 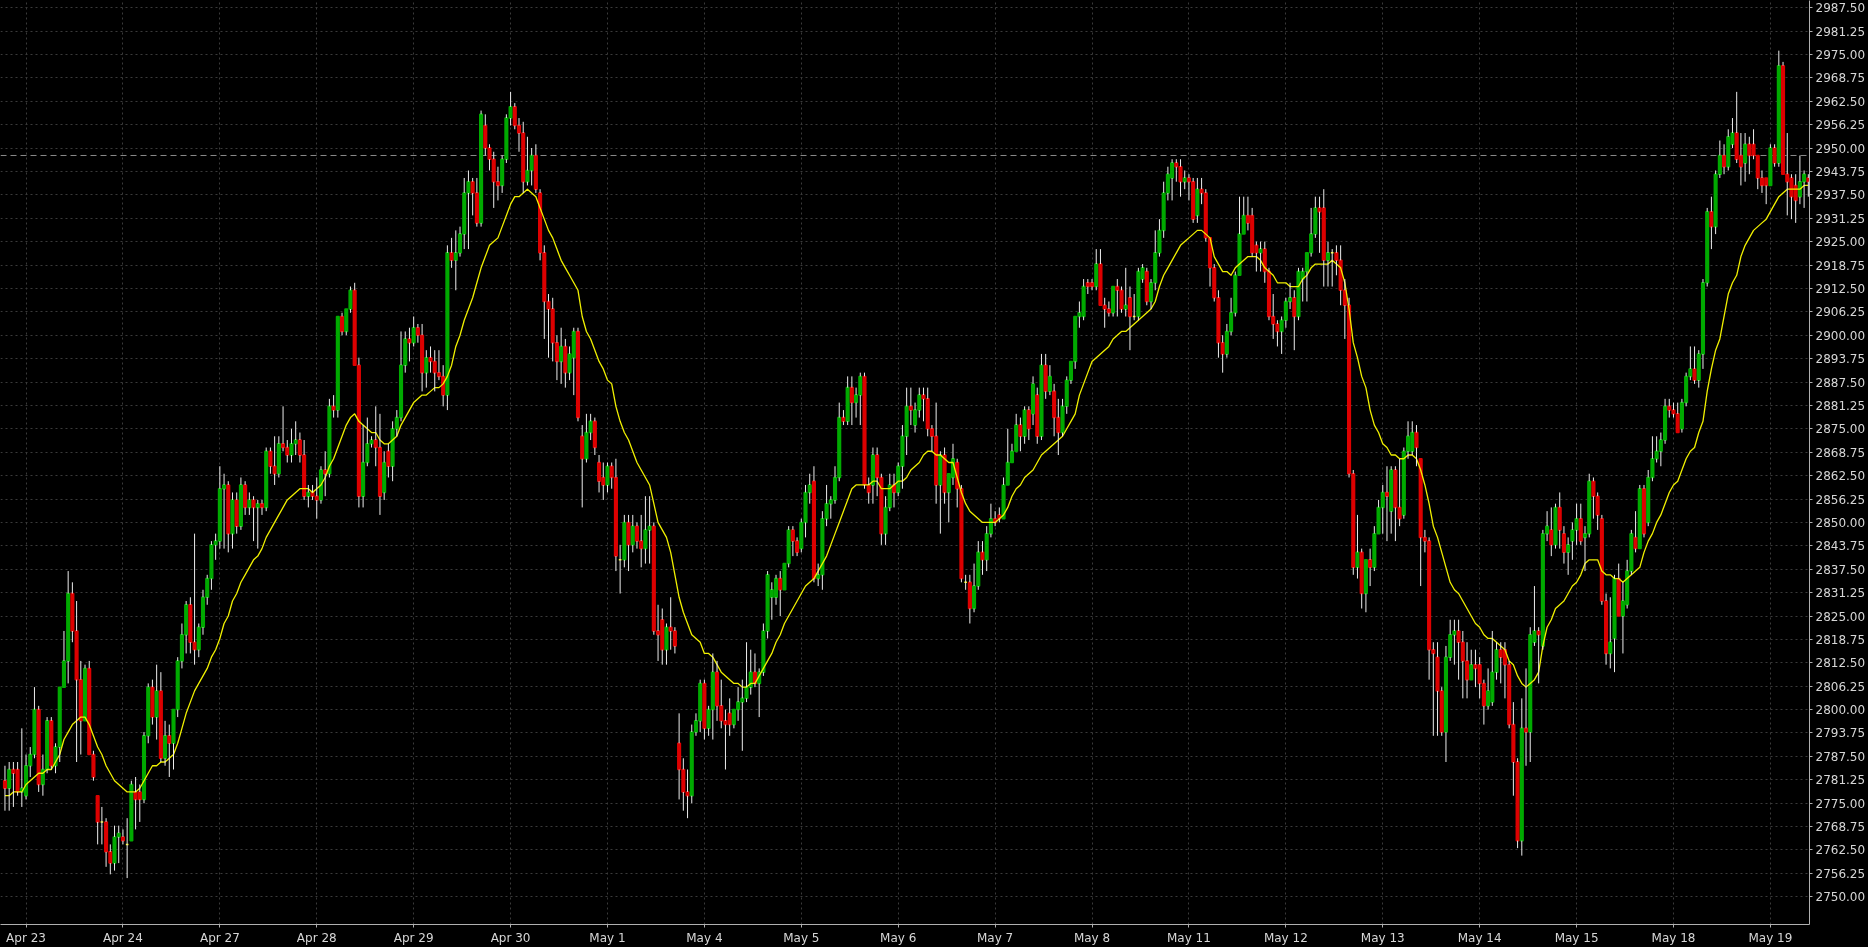 What do you see at coordinates (1092, 937) in the screenshot?
I see `x-tick-label: May 8` at bounding box center [1092, 937].